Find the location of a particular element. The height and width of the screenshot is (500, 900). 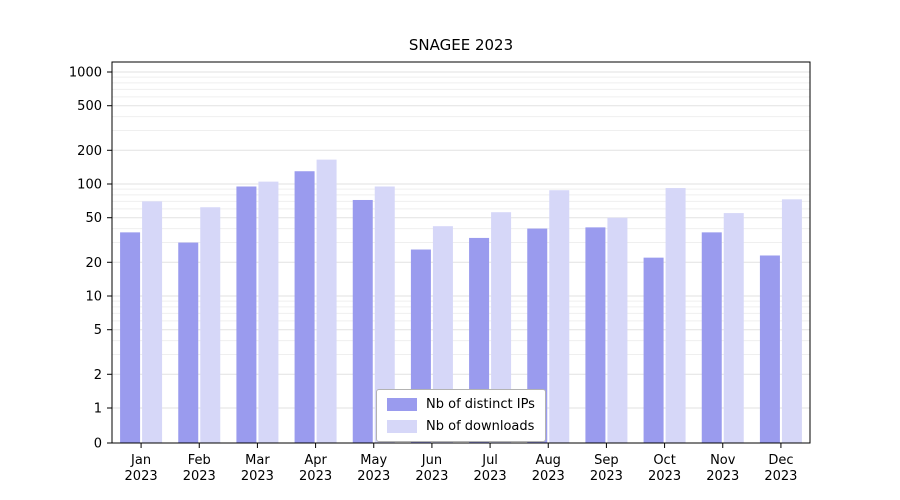

x-tick-label-month: Jun is located at coordinates (431, 460).